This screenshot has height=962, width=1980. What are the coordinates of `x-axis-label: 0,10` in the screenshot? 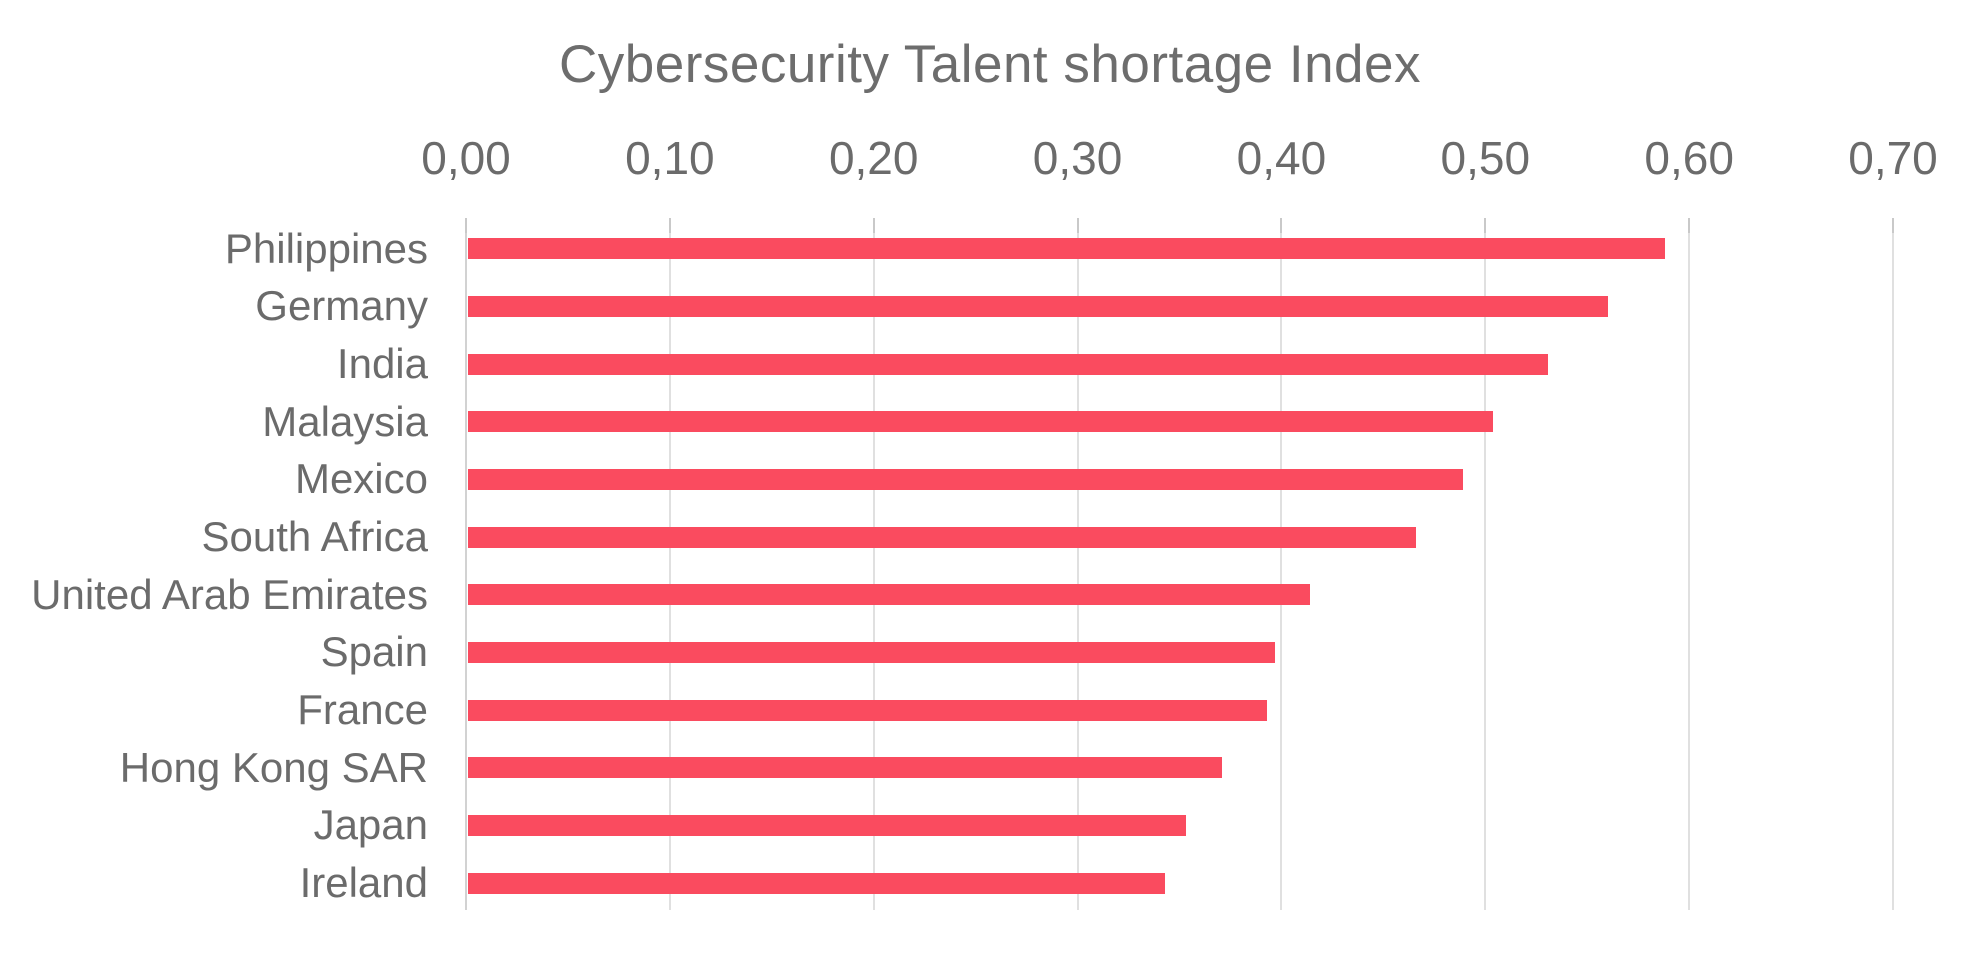 It's located at (670, 158).